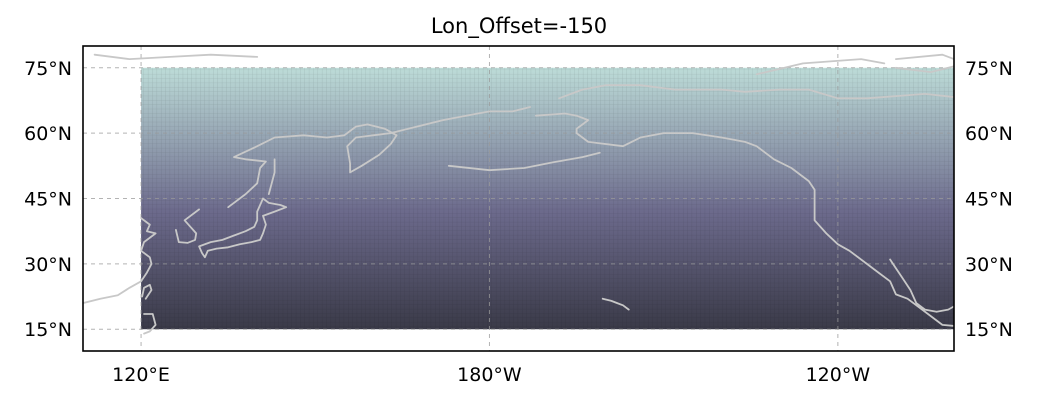  Describe the element at coordinates (48, 69) in the screenshot. I see `y-tick-label-left: 75°N` at that location.